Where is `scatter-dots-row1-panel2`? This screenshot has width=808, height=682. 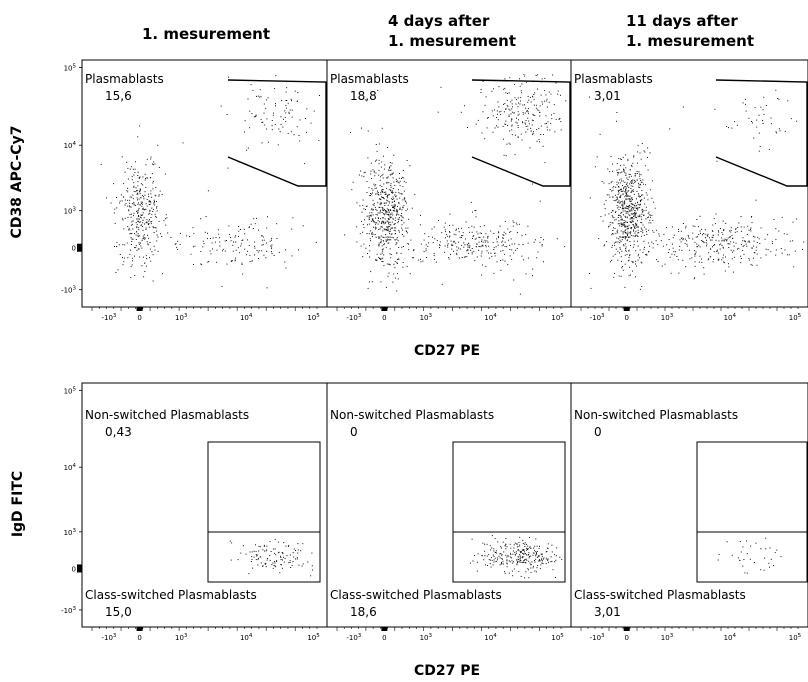
scatter-dots-row1-panel2 is located at coordinates (455, 184).